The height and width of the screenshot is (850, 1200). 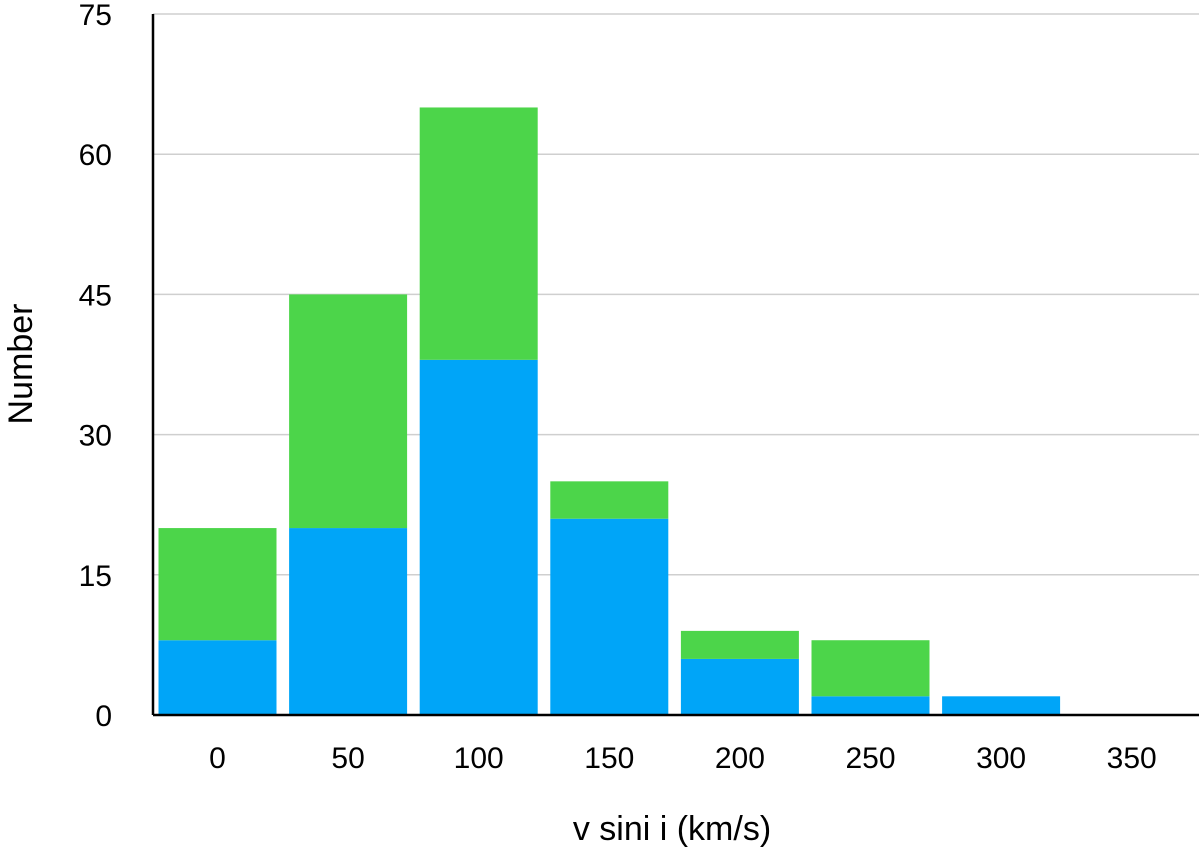 I want to click on y-tick-label: 30, so click(x=95, y=436).